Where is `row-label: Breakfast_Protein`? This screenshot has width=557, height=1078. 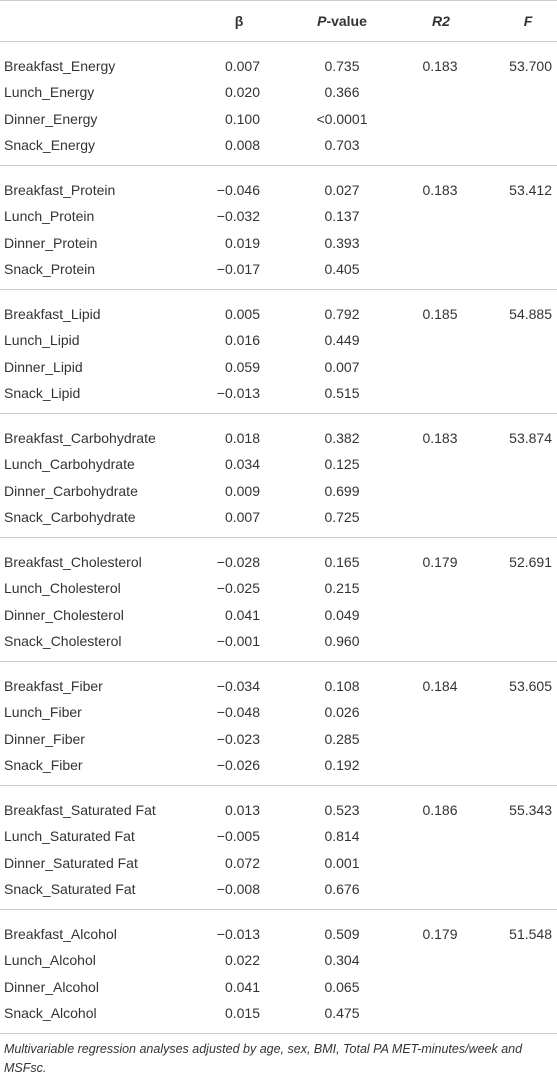
row-label: Breakfast_Protein is located at coordinates (60, 190).